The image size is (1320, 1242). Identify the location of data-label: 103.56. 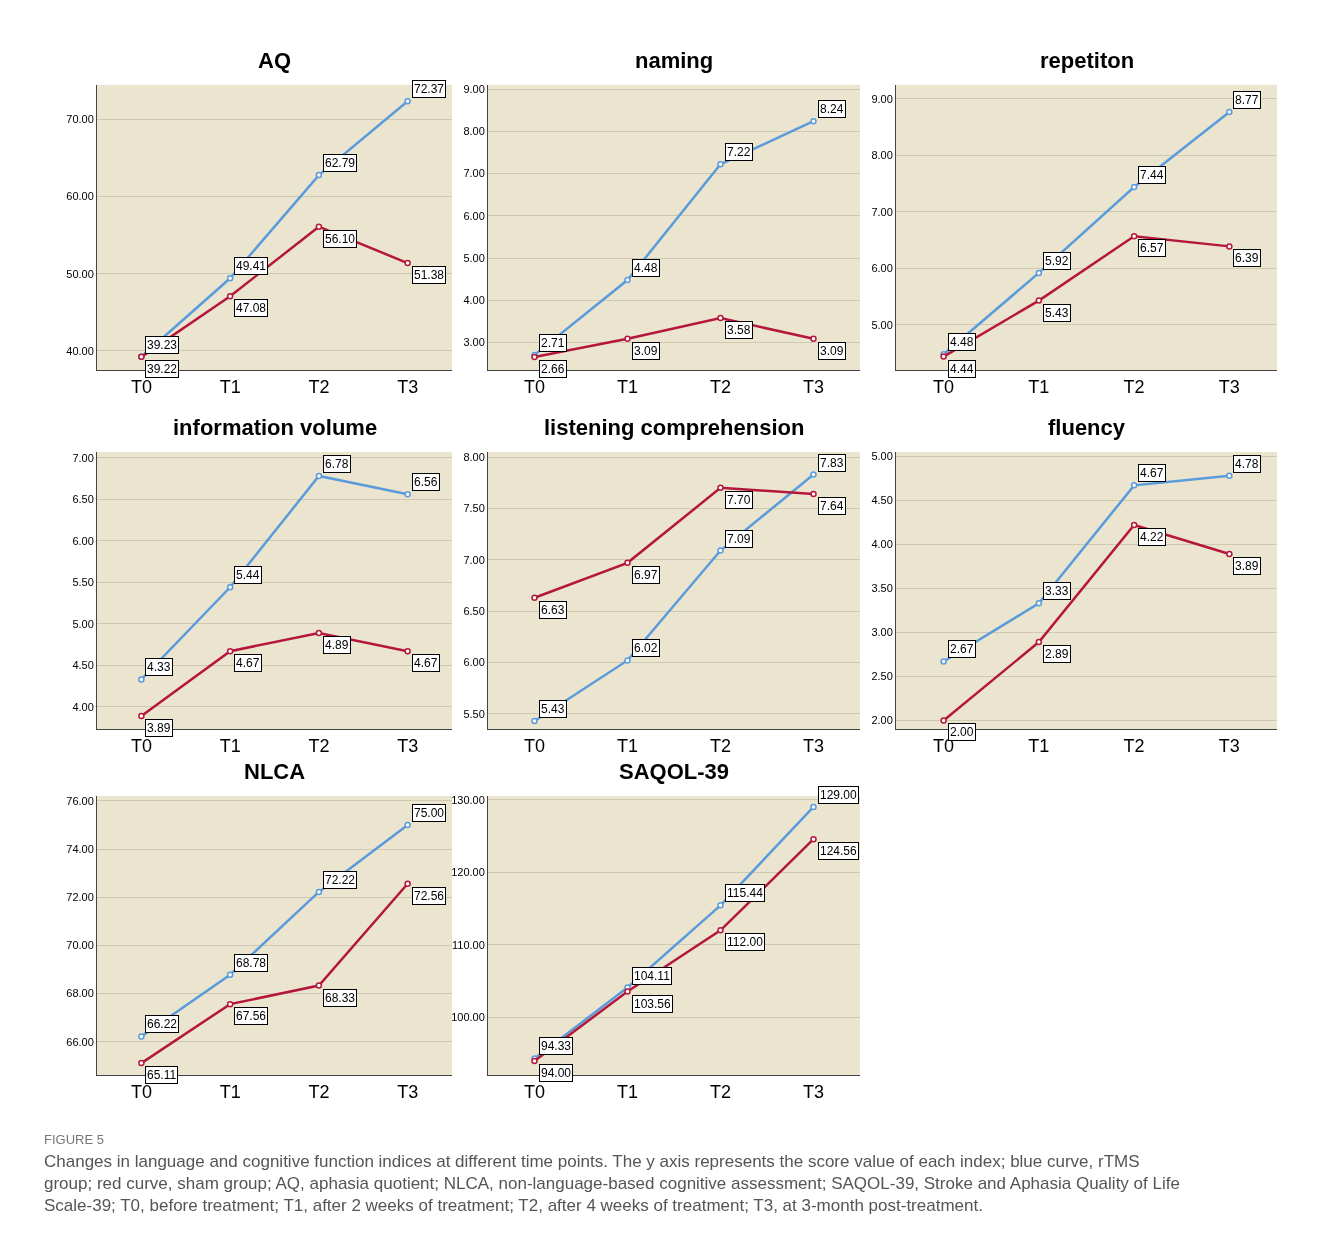
(653, 1004).